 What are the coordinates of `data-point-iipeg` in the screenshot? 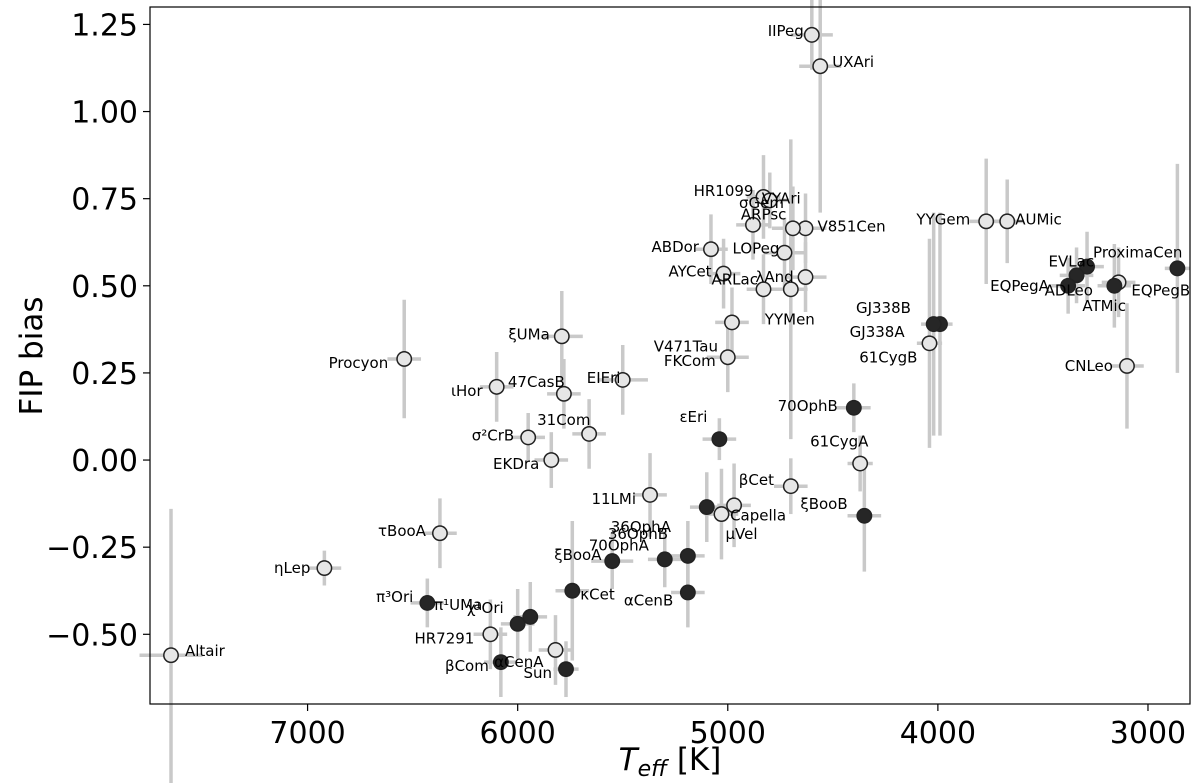 It's located at (811, 34).